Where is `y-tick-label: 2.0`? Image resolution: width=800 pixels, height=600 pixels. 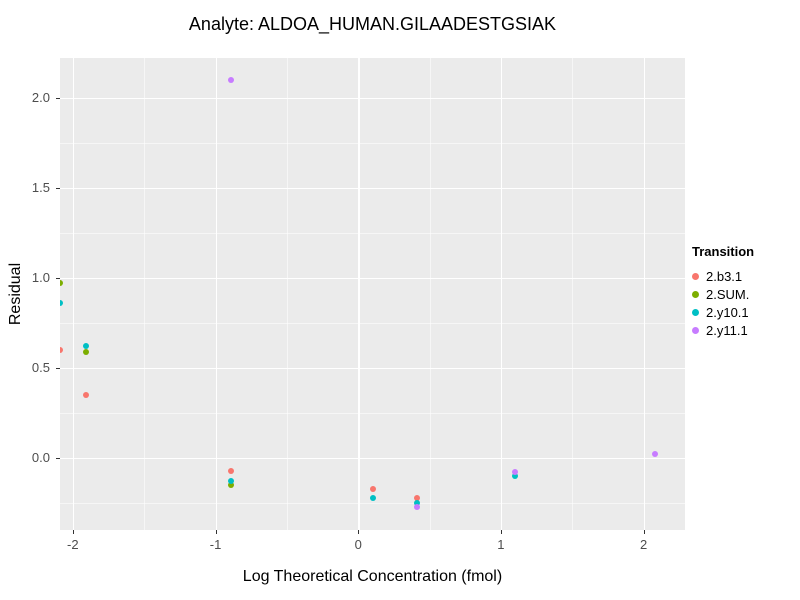
y-tick-label: 2.0 is located at coordinates (40, 97).